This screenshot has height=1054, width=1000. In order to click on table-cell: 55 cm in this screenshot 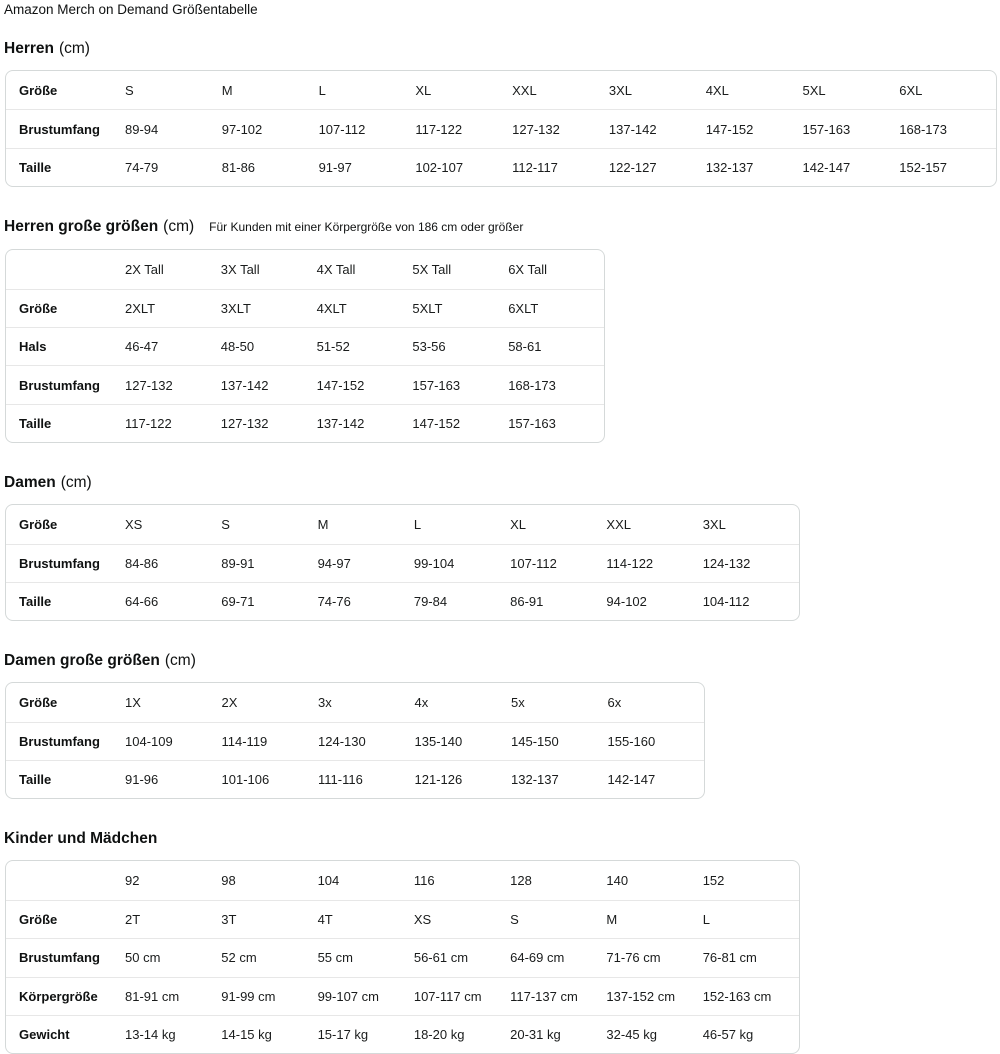, I will do `click(335, 958)`.